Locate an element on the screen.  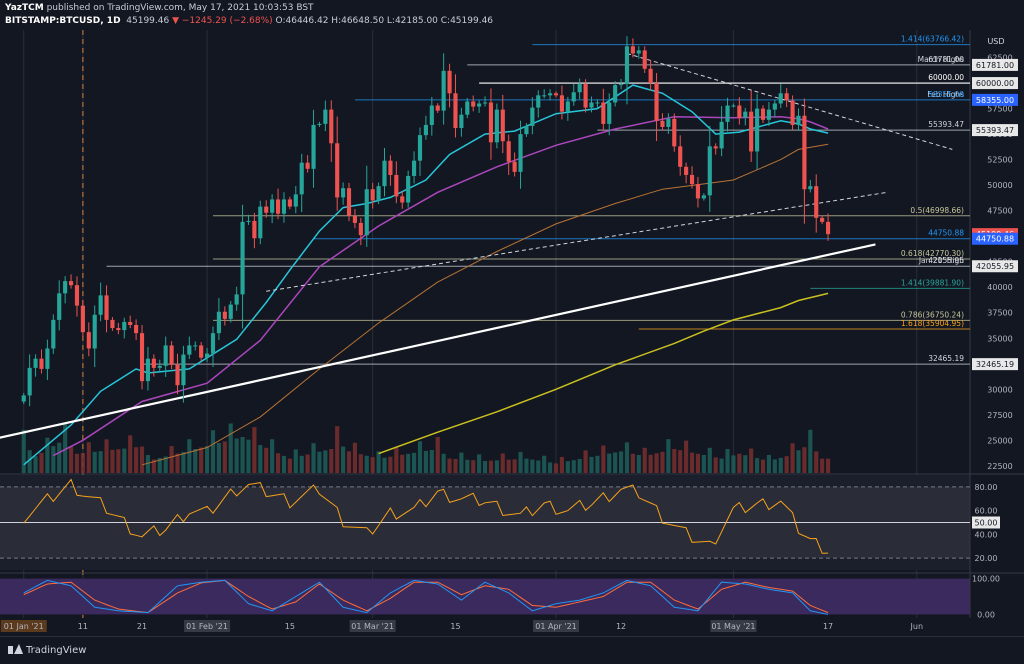
level-label: 44750.88 is located at coordinates (946, 233).